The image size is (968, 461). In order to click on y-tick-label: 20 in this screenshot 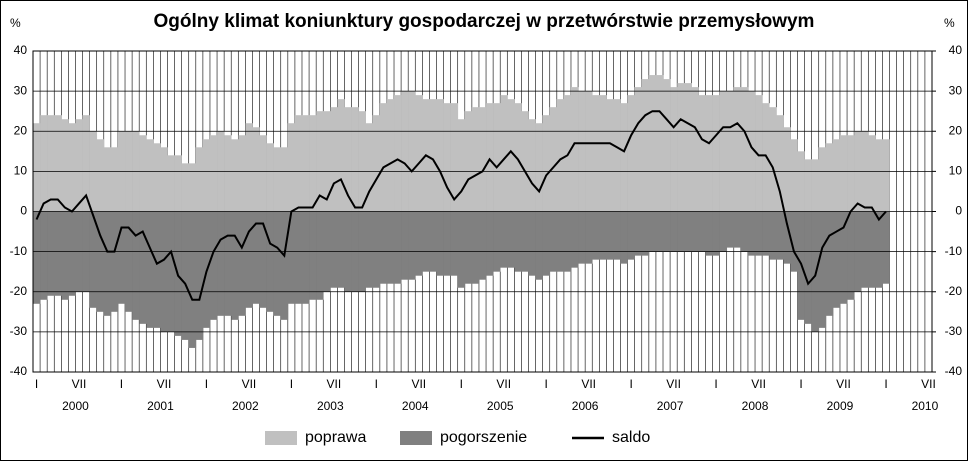, I will do `click(21, 130)`.